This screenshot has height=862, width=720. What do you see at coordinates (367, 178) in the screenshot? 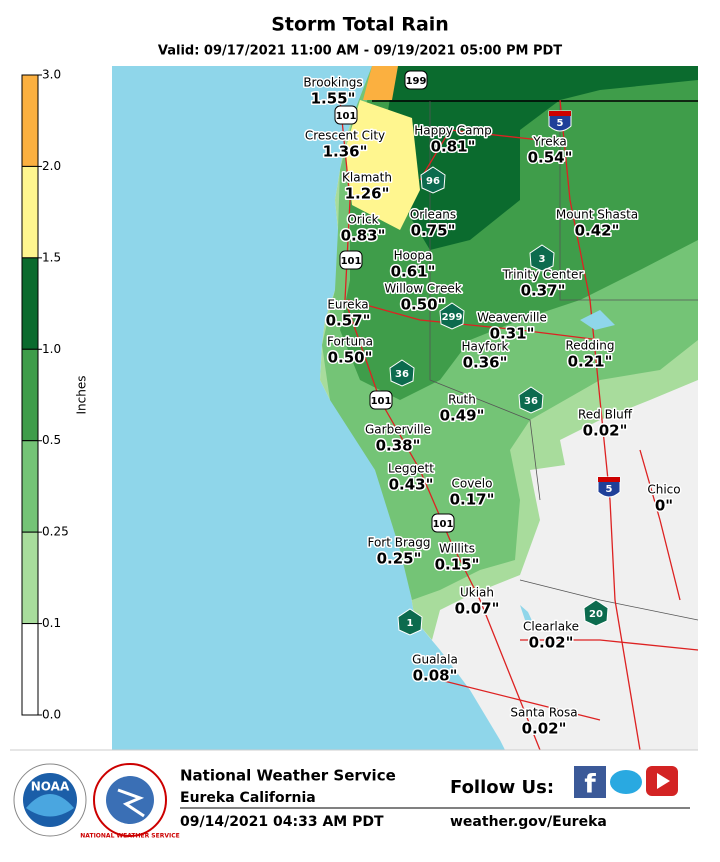
I see `city-name: Klamath` at bounding box center [367, 178].